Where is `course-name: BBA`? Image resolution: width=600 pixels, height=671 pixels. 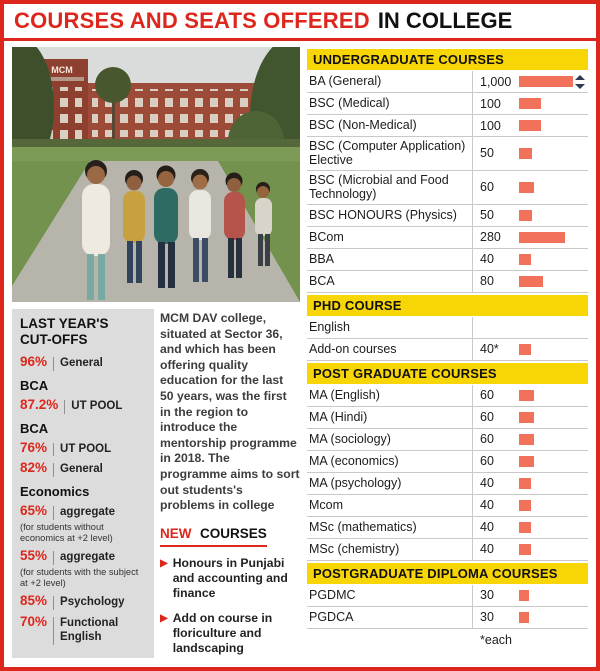
course-name: BBA is located at coordinates (390, 259).